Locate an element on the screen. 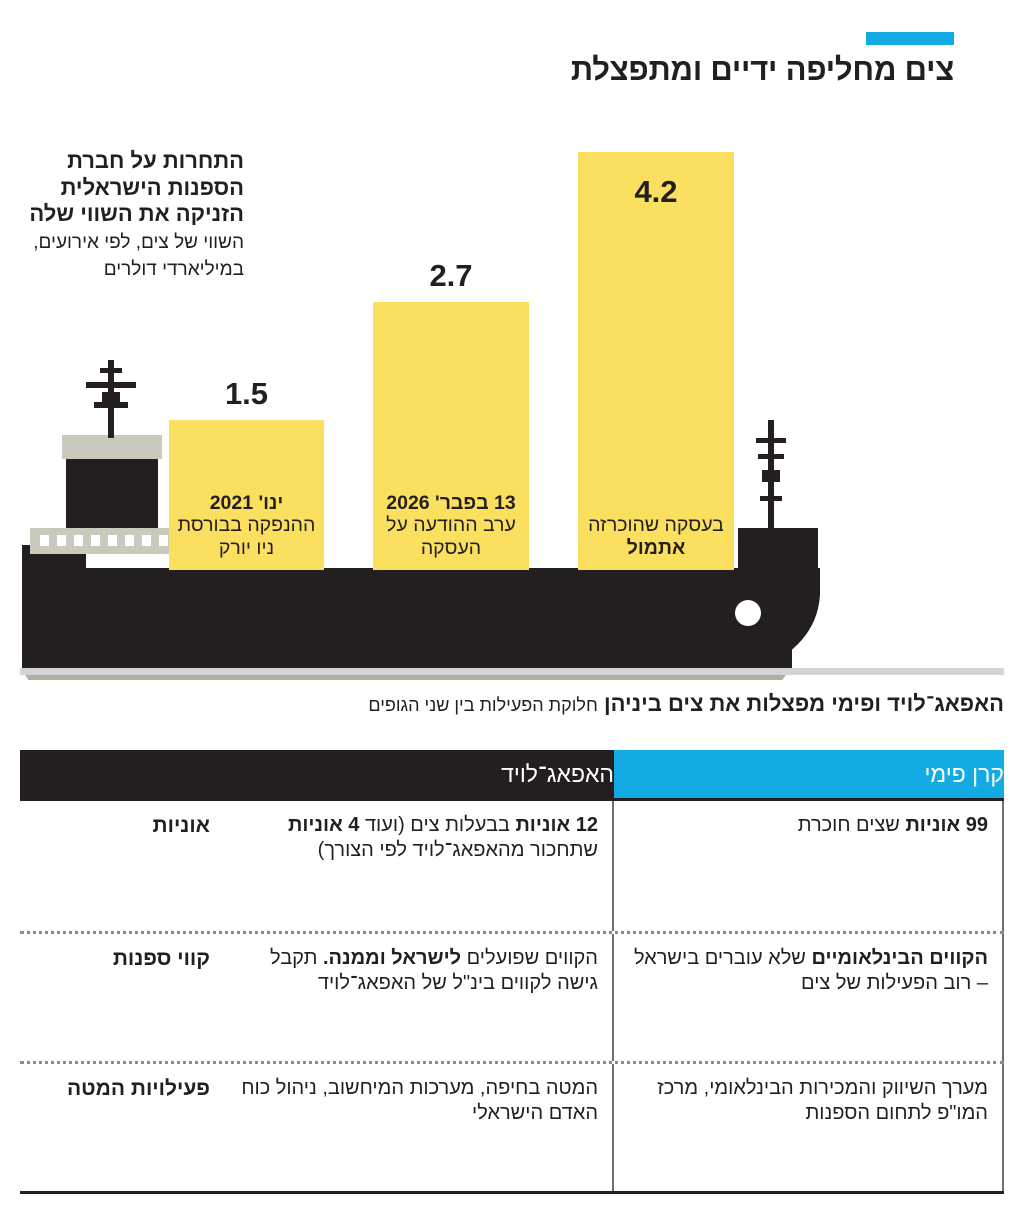  table-bottom-rule is located at coordinates (512, 1192).